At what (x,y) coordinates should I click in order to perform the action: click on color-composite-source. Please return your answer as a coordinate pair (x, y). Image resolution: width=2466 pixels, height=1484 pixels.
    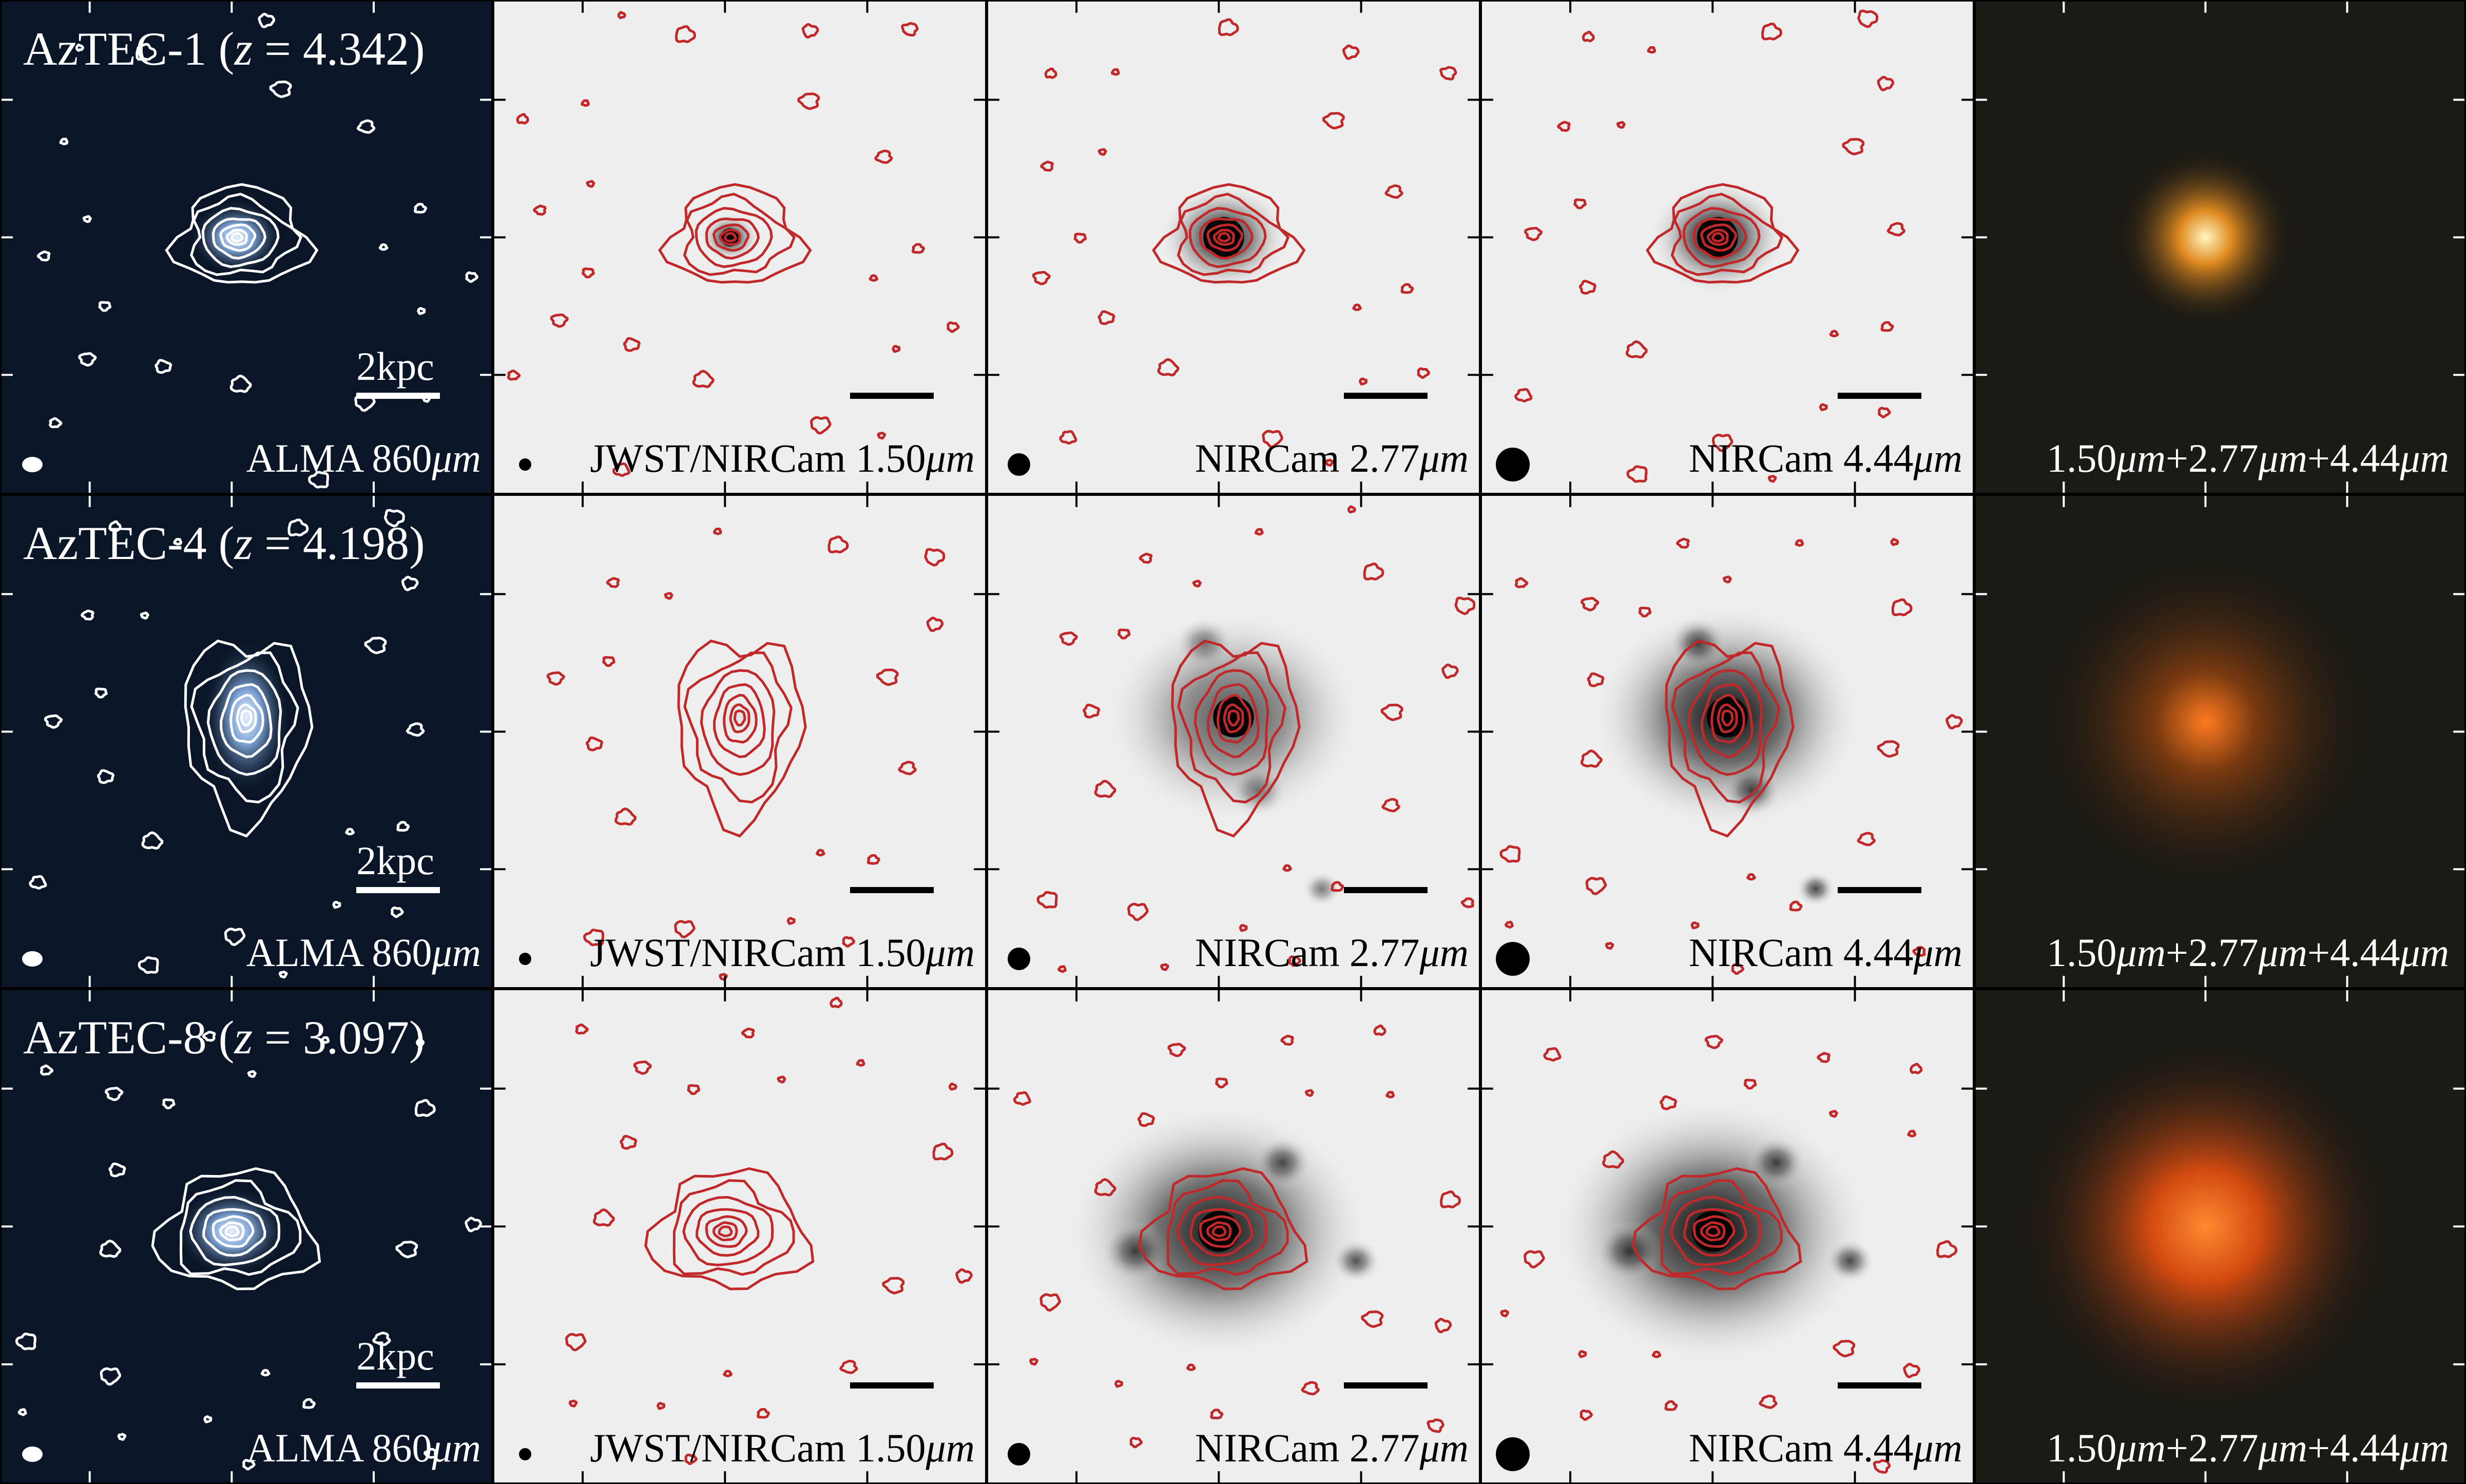
    Looking at the image, I should click on (2205, 1227).